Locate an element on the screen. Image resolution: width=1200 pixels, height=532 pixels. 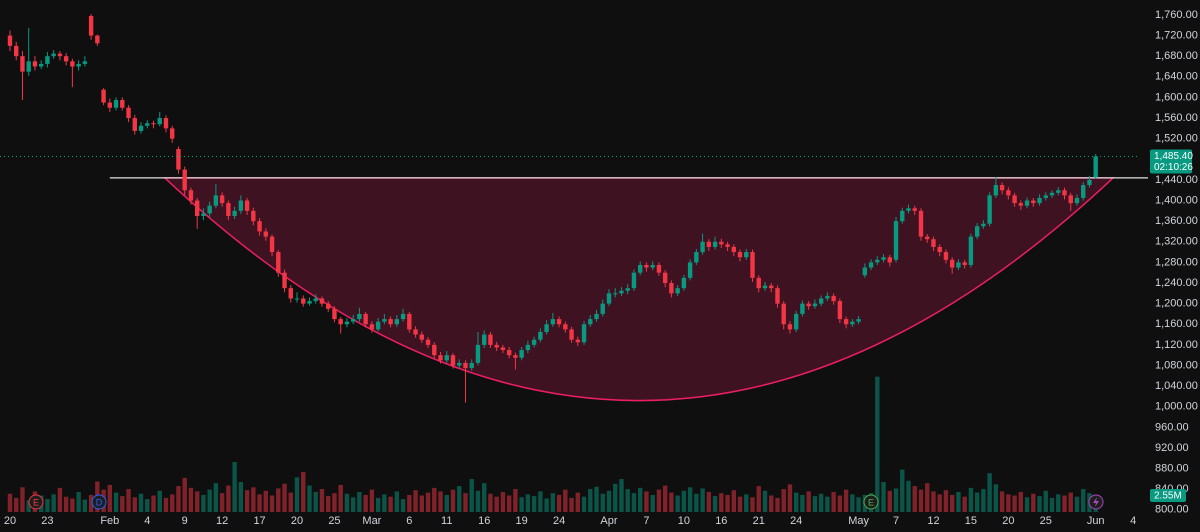
x-tick-label: 6 is located at coordinates (409, 521).